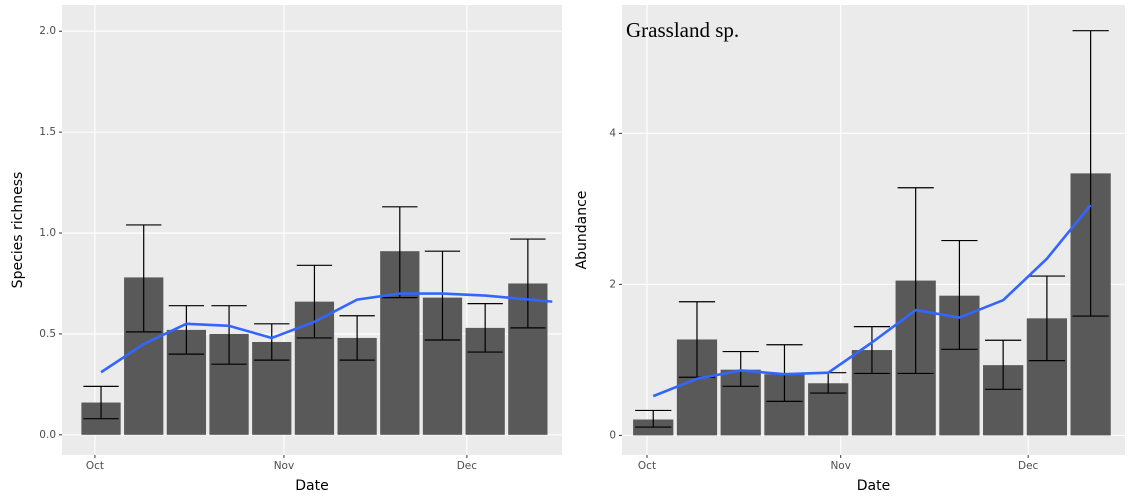  I want to click on y-tick-label: 0.0, so click(47, 435).